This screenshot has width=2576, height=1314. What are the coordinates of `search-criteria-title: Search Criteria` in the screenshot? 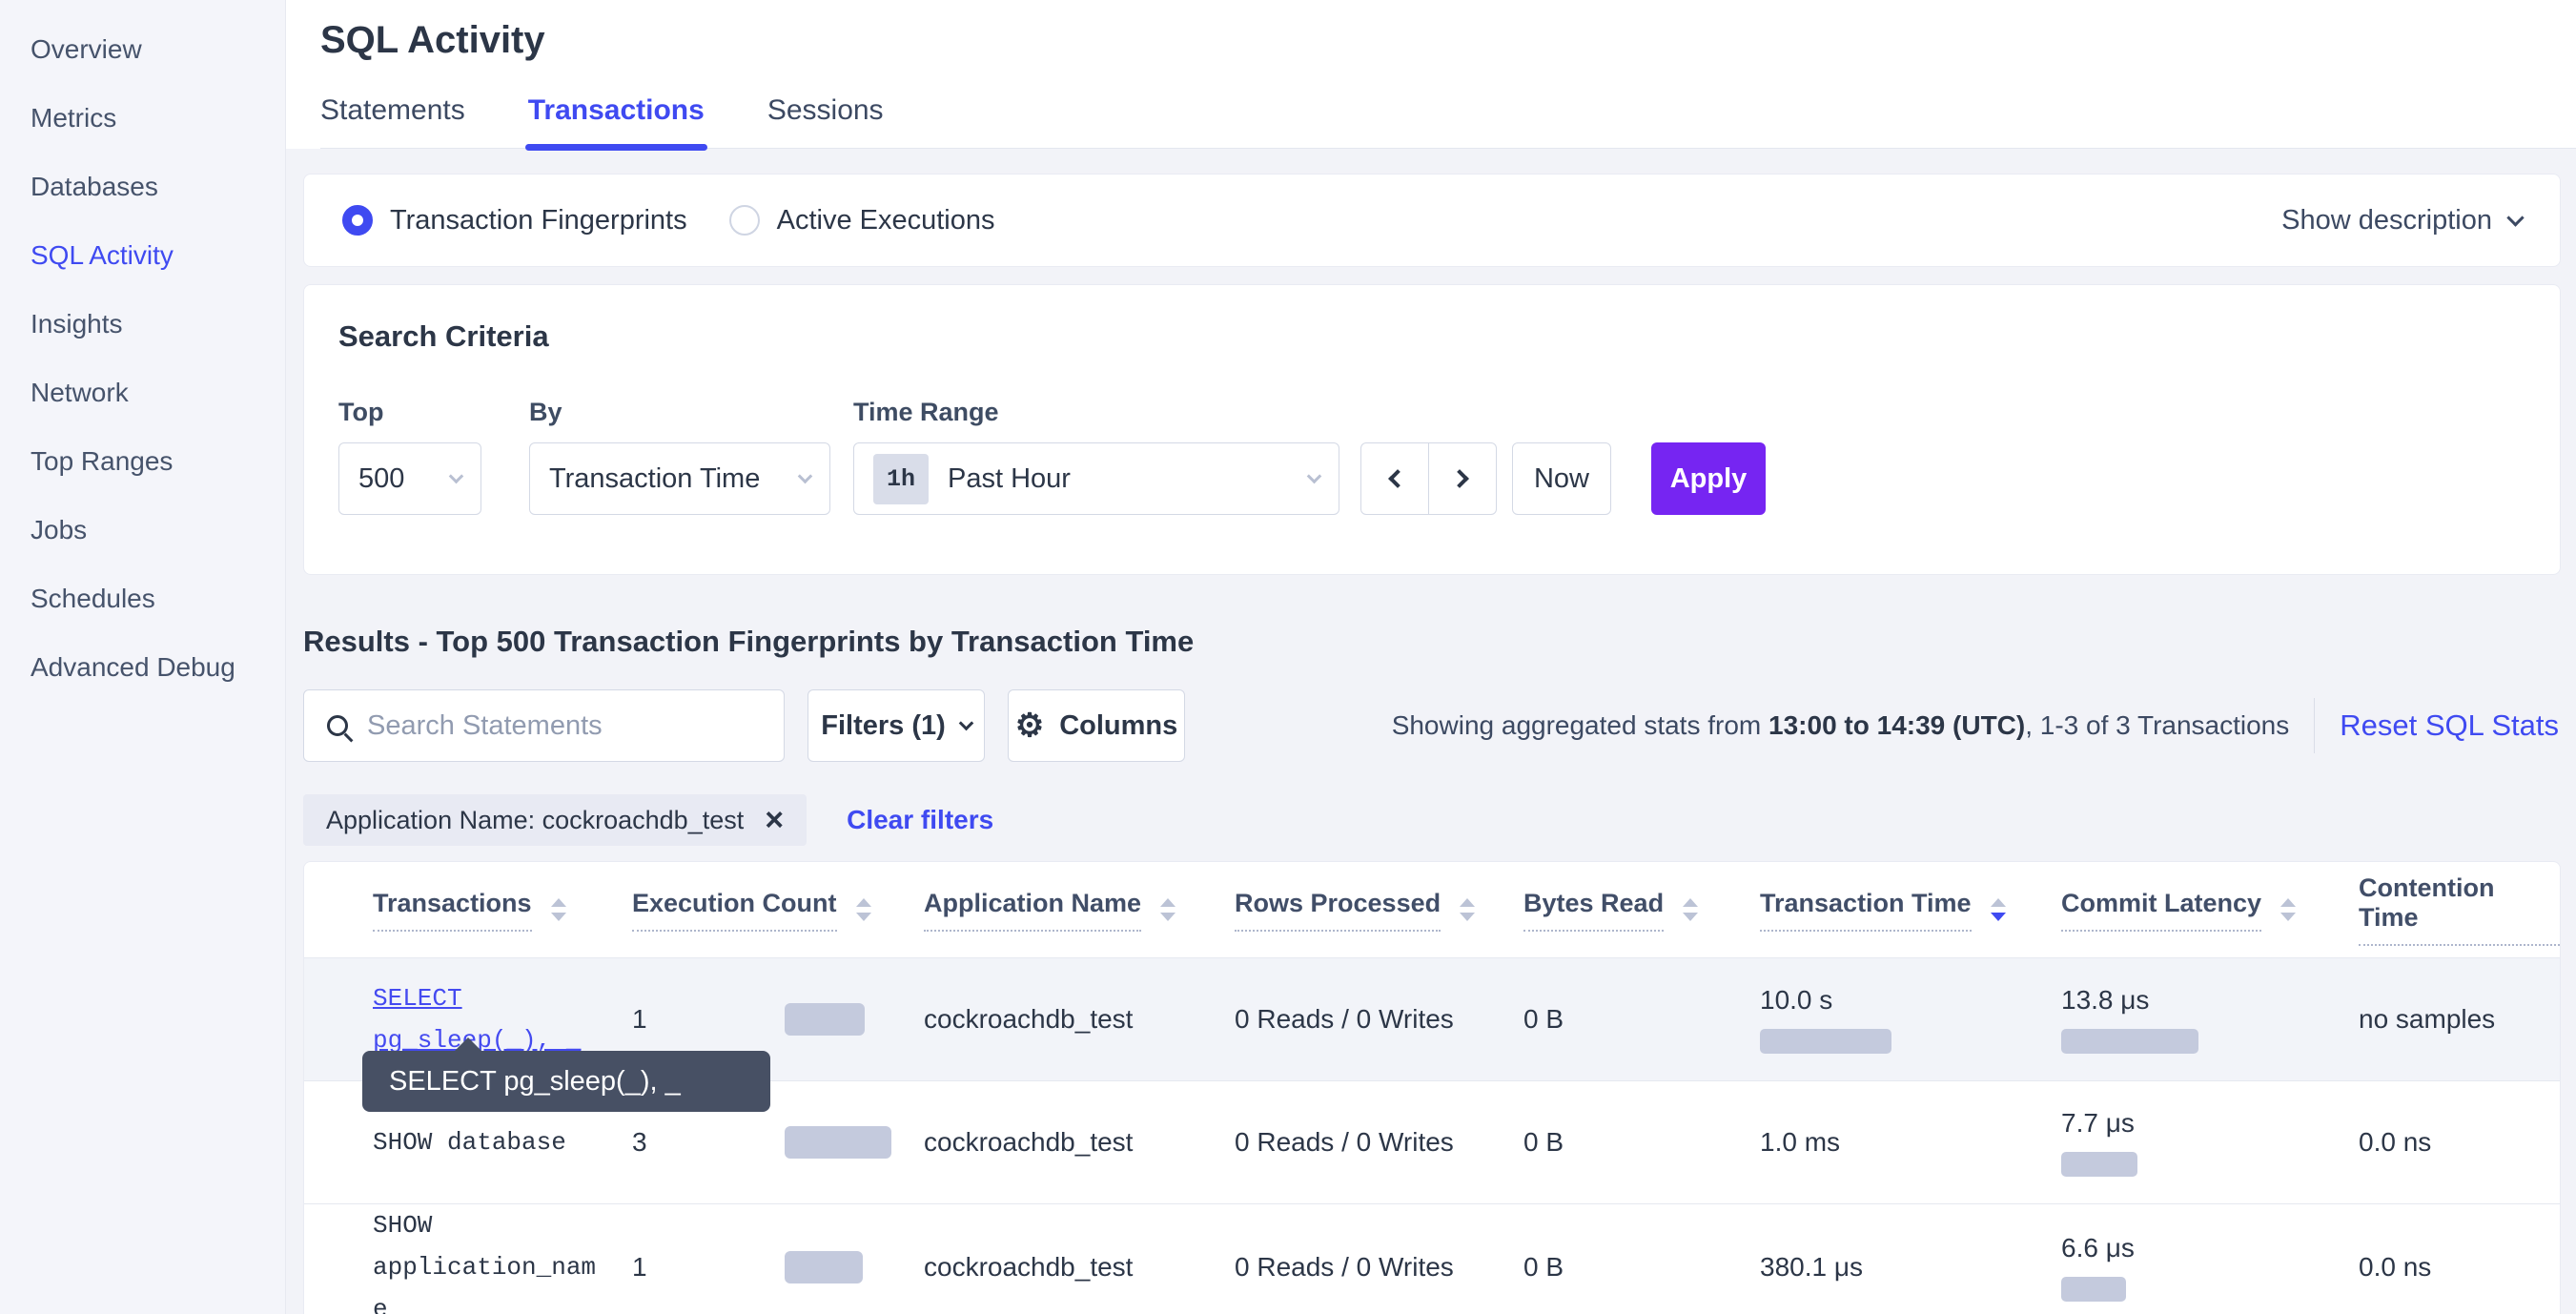 It's located at (443, 336).